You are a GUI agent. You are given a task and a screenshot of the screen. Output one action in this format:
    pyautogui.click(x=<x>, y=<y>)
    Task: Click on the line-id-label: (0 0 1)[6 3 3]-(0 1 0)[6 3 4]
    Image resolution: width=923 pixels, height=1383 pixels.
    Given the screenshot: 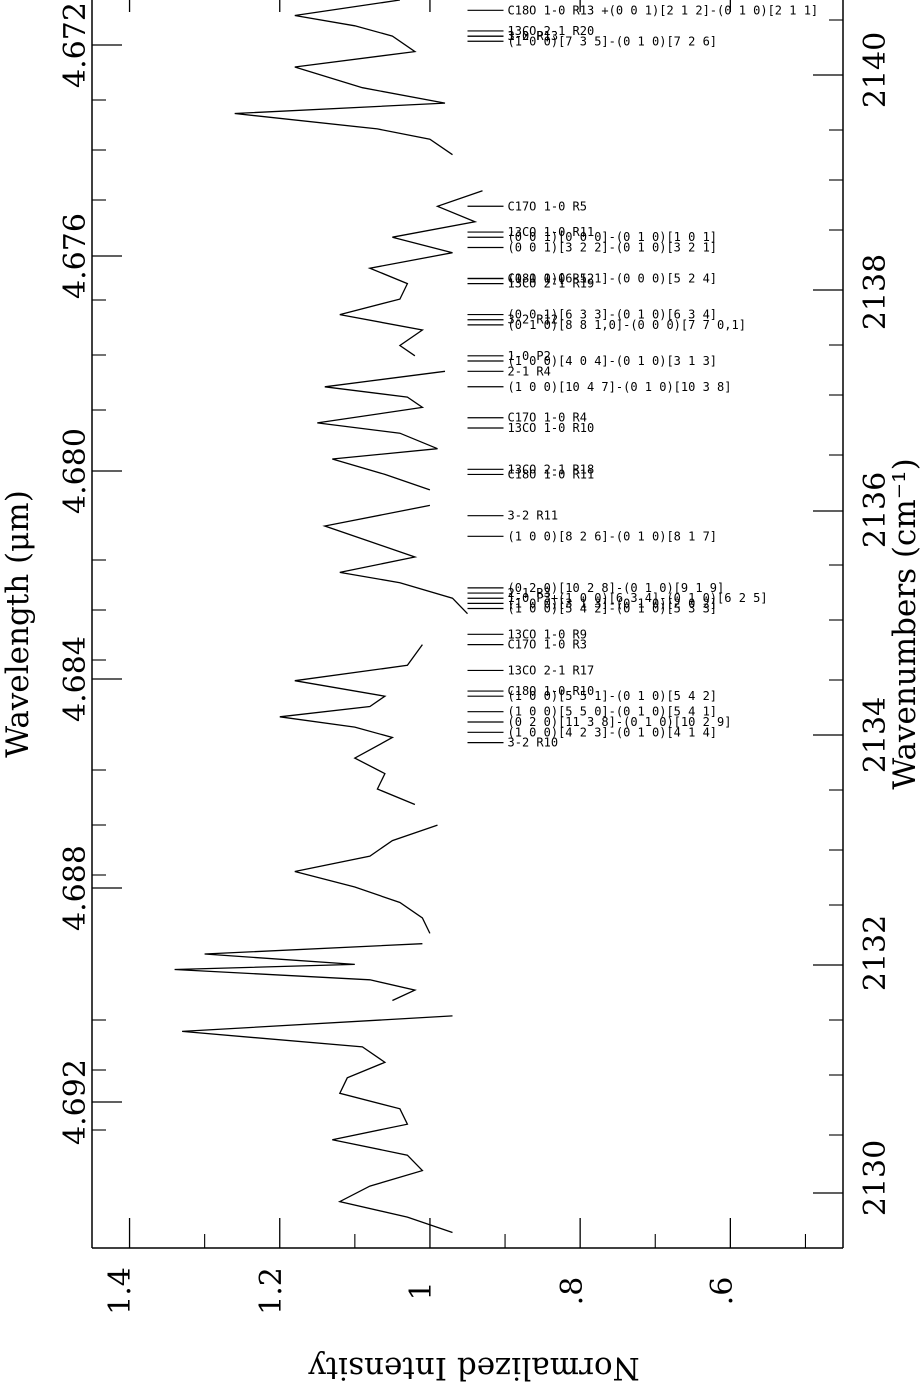 What is the action you would take?
    pyautogui.click(x=613, y=315)
    